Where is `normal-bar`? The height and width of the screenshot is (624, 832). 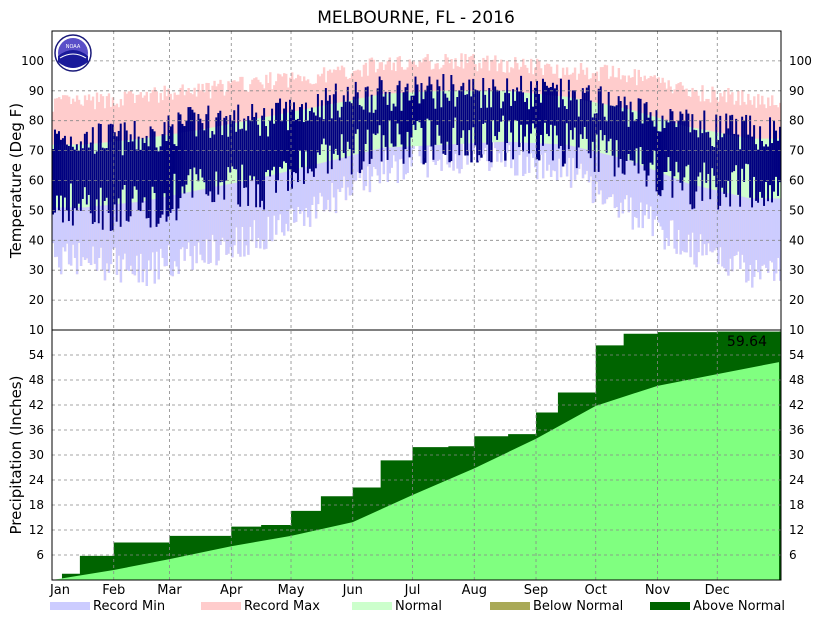
normal-bar is located at coordinates (736, 165).